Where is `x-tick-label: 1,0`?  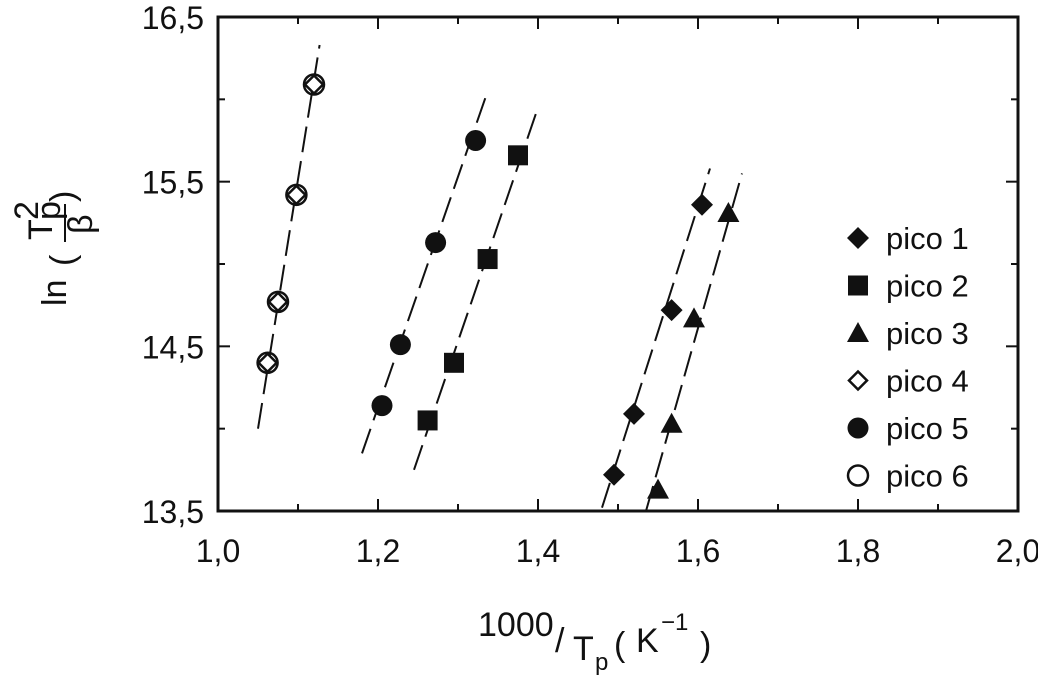
x-tick-label: 1,0 is located at coordinates (218, 551).